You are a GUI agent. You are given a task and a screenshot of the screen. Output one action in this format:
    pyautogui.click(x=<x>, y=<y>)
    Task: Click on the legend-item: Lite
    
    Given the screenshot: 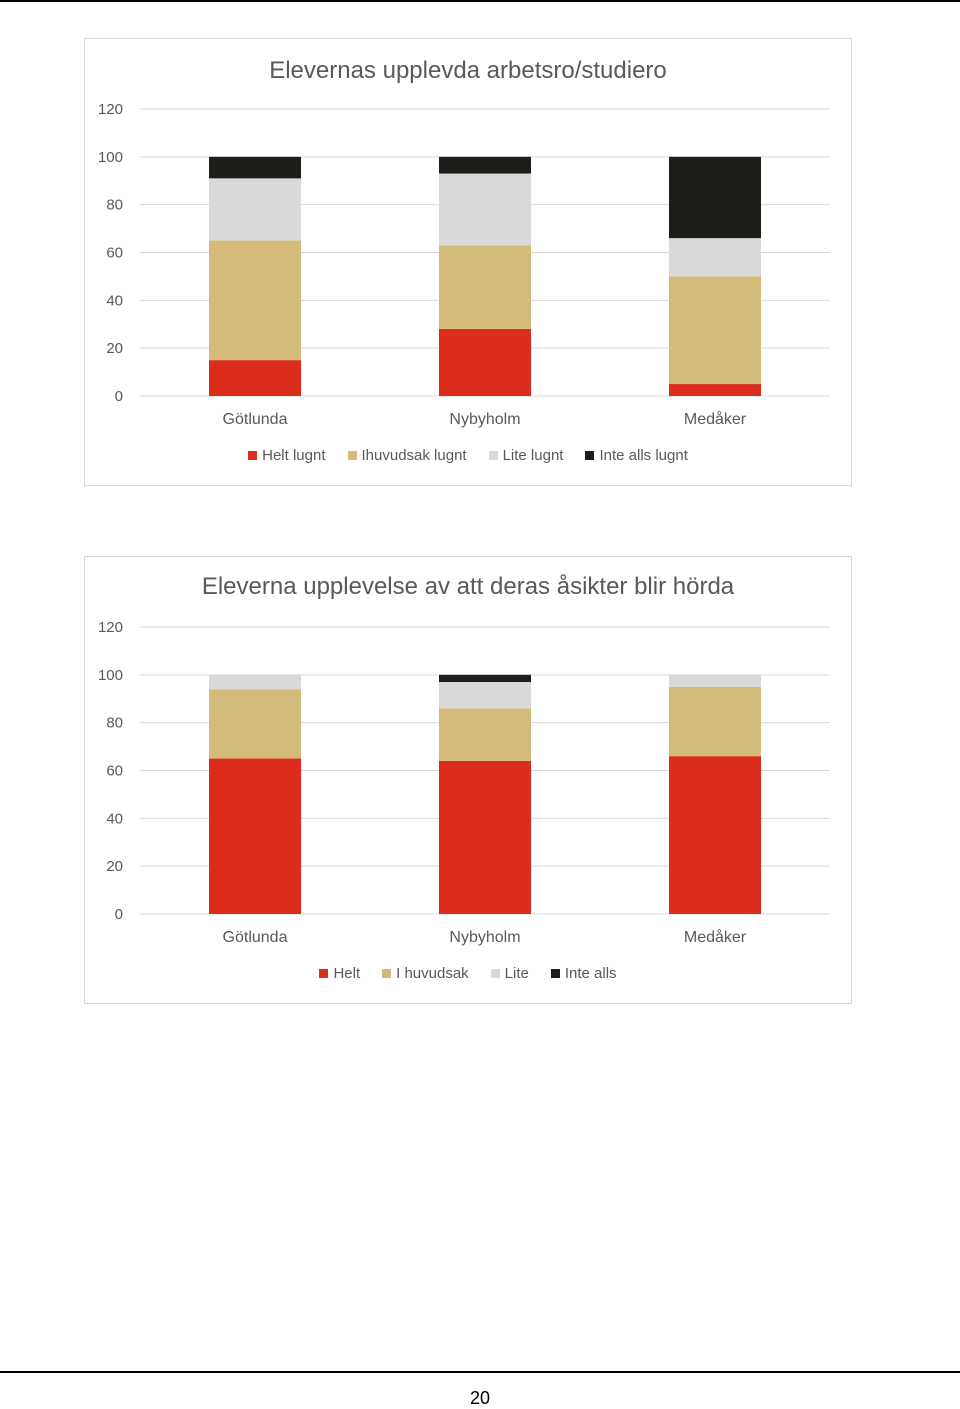 What is the action you would take?
    pyautogui.click(x=509, y=973)
    